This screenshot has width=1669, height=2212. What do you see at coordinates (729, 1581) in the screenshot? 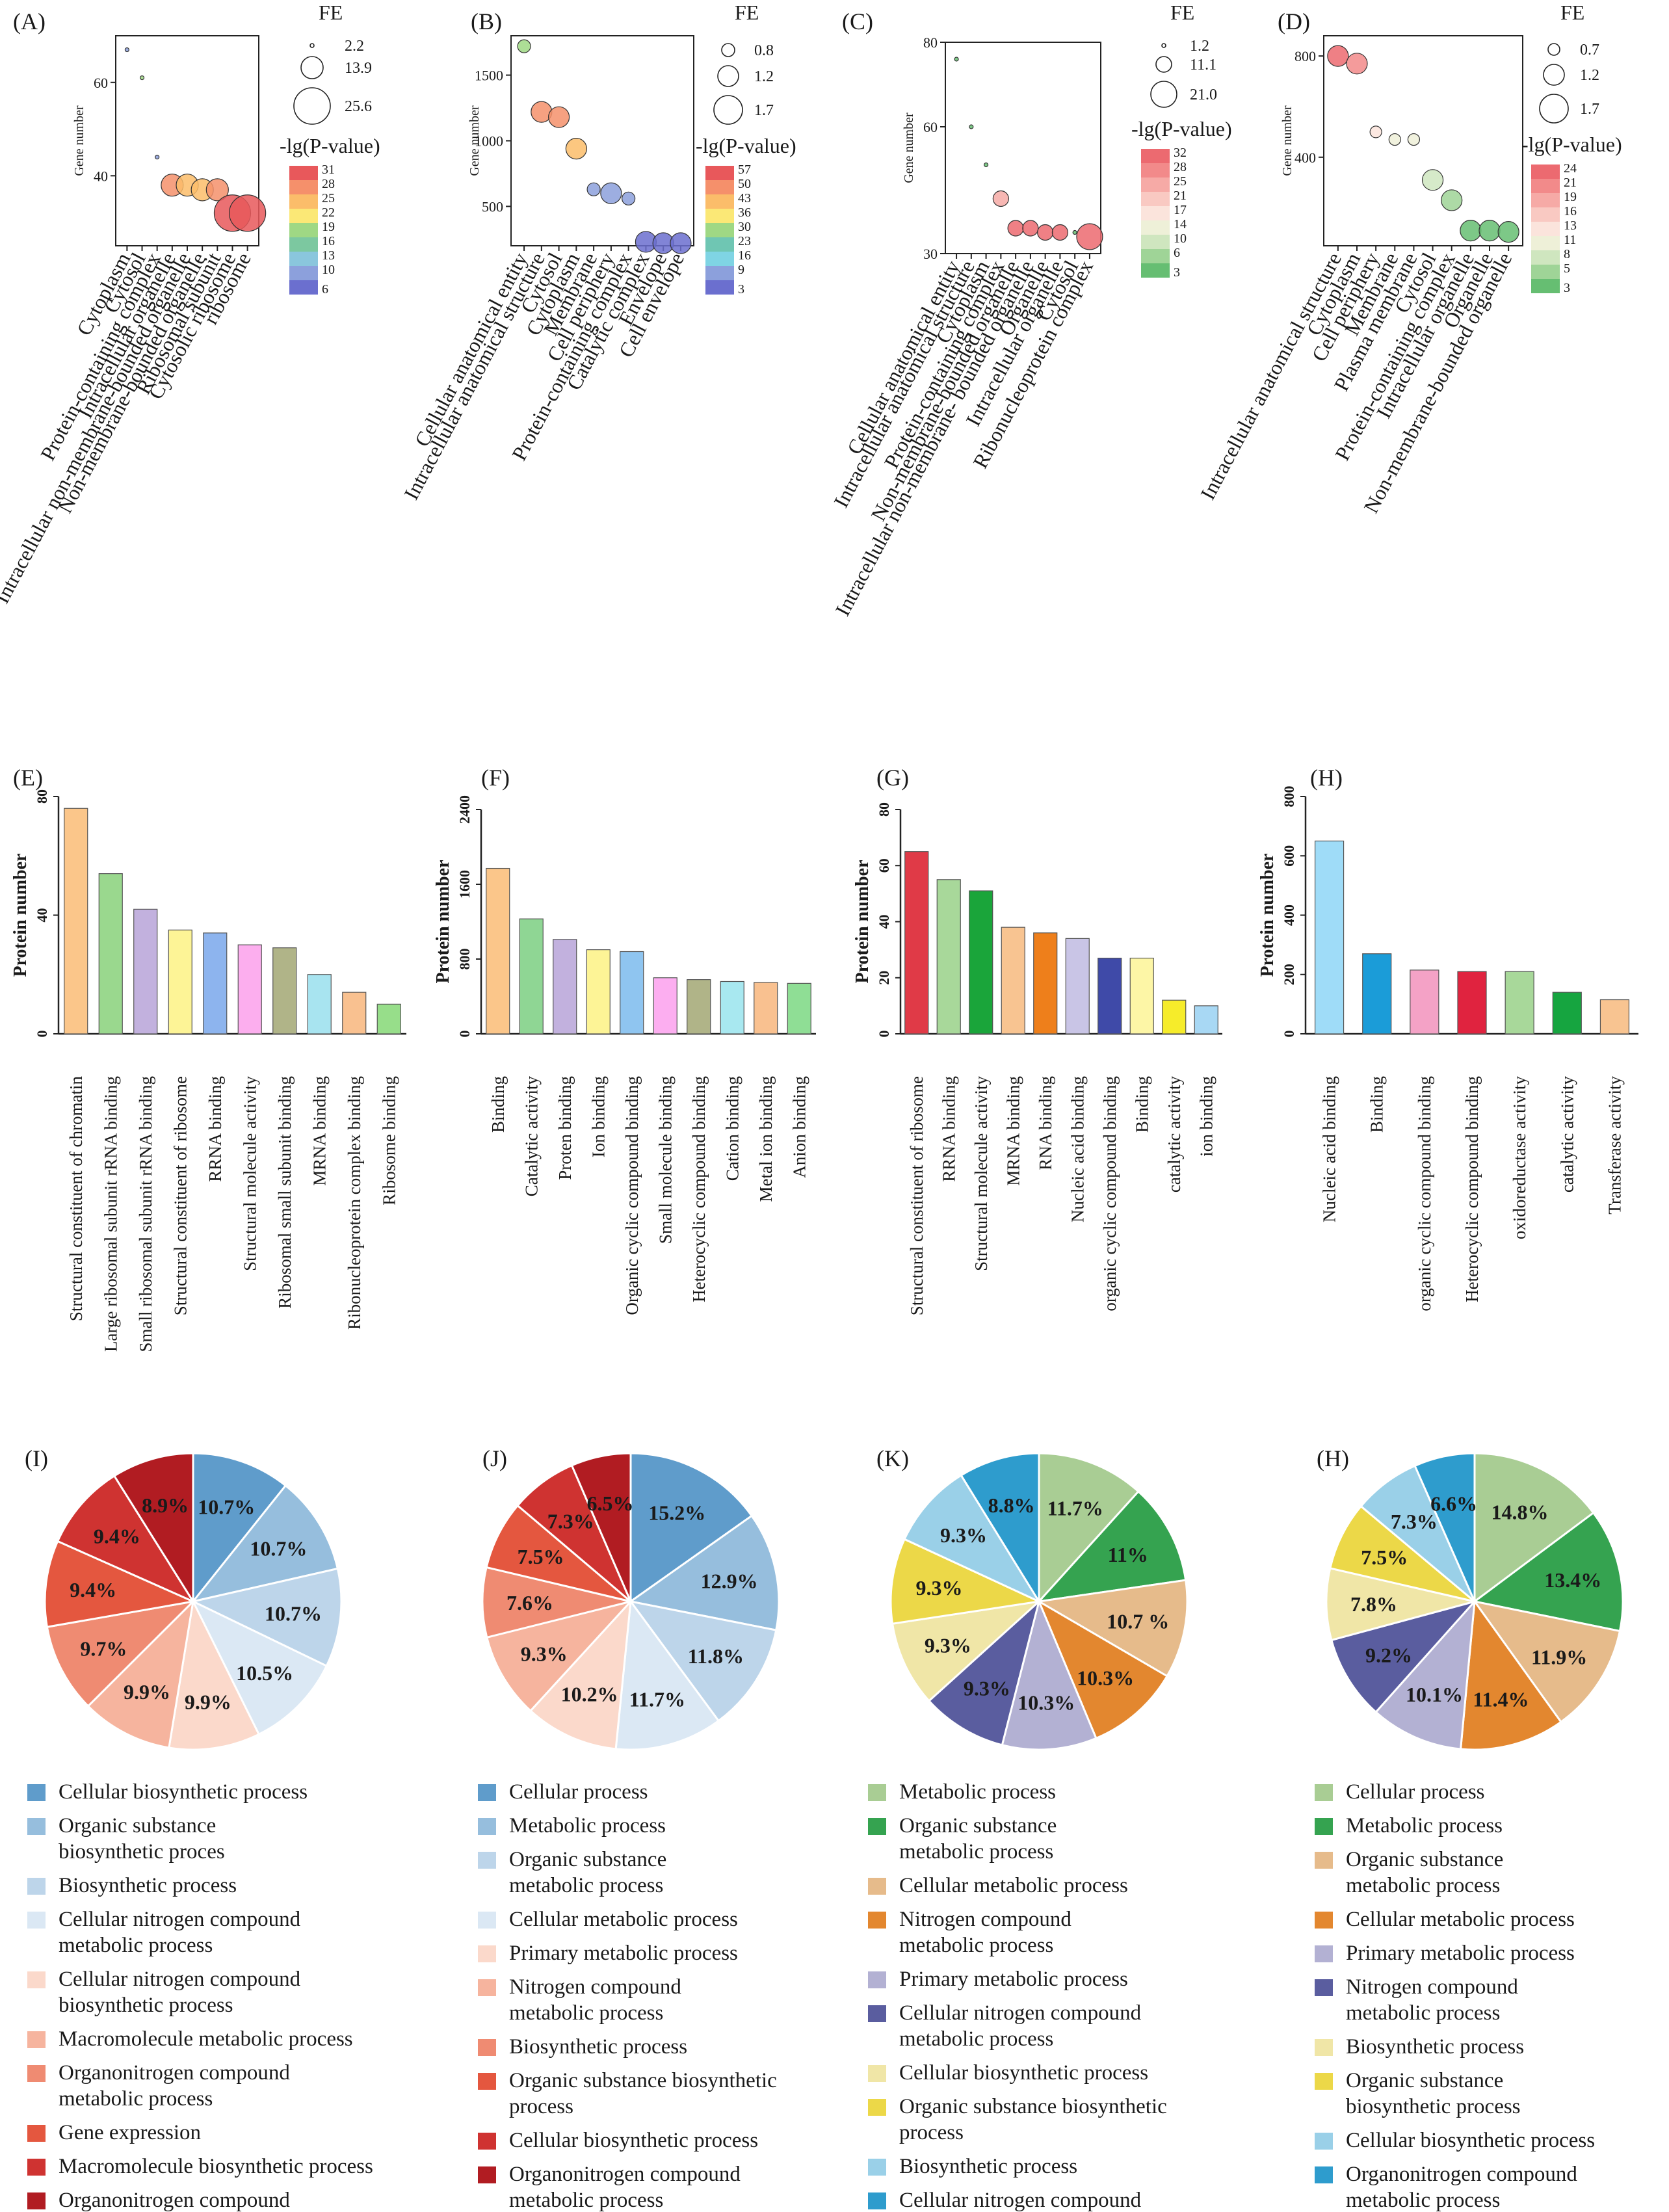
I see `slice-label: 12.9%` at bounding box center [729, 1581].